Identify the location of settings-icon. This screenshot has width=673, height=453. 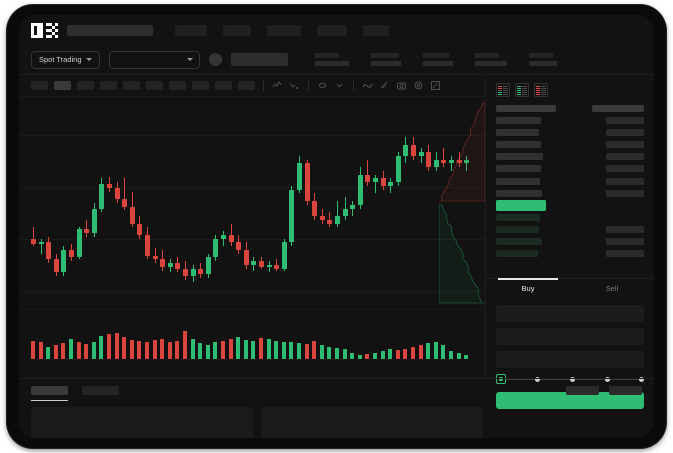
(418, 85).